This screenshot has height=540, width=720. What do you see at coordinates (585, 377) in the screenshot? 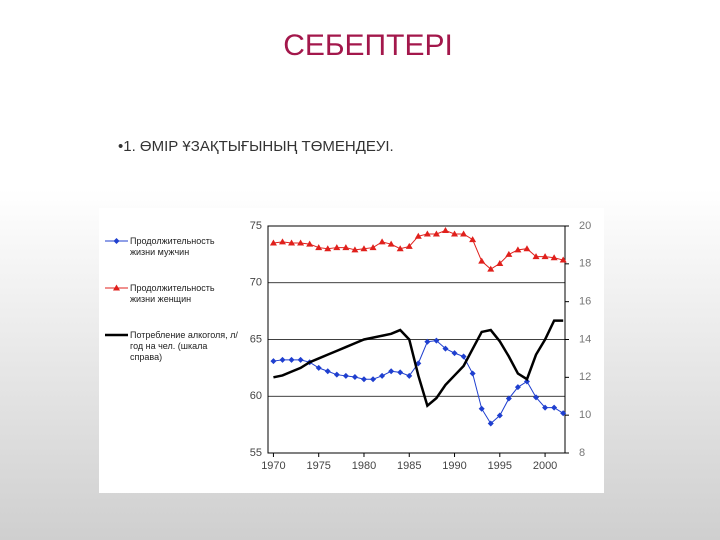
I see `y2-tick-label: 12` at bounding box center [585, 377].